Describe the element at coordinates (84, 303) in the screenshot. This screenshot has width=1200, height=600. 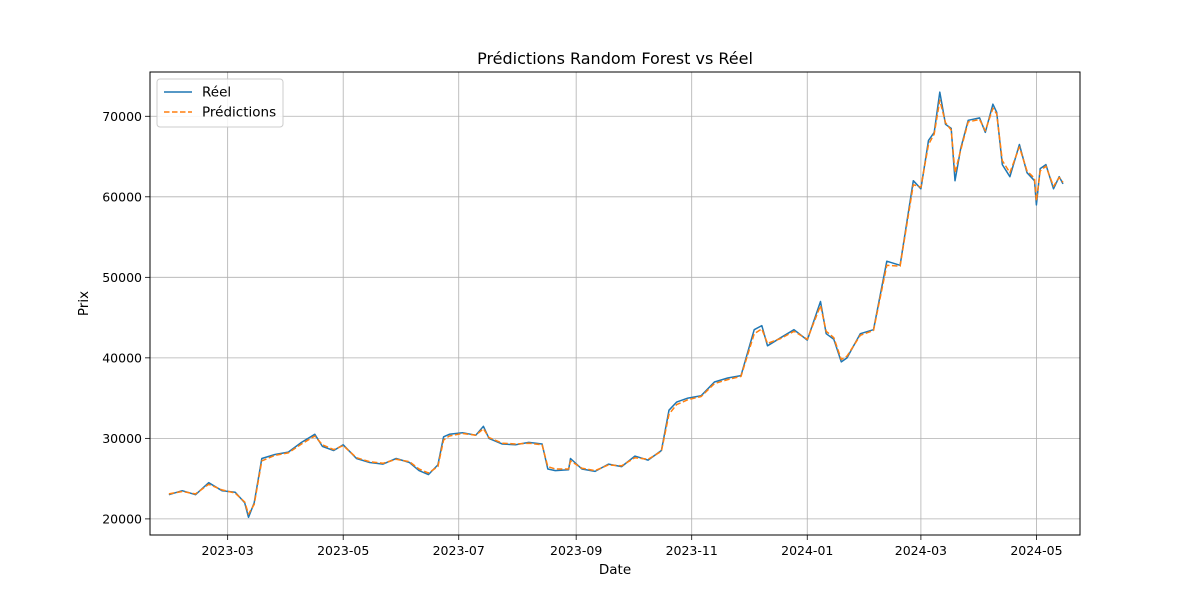
I see `y-axis-label: Prix` at that location.